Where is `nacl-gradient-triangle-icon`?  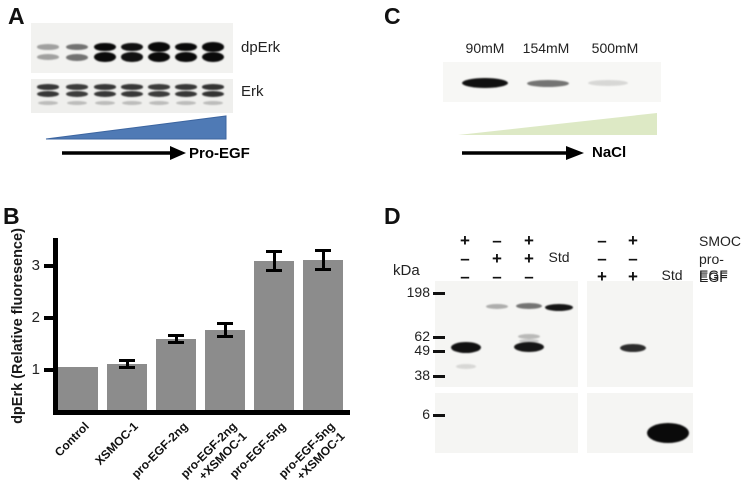 nacl-gradient-triangle-icon is located at coordinates (557, 124).